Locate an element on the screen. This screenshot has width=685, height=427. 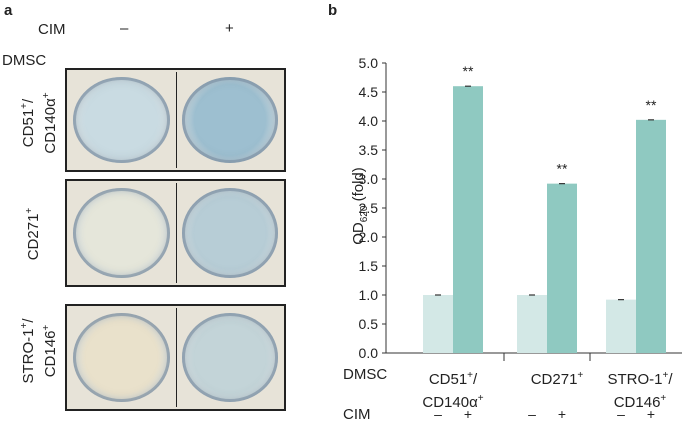
y-tick-label: 1.0 is located at coordinates (369, 295).